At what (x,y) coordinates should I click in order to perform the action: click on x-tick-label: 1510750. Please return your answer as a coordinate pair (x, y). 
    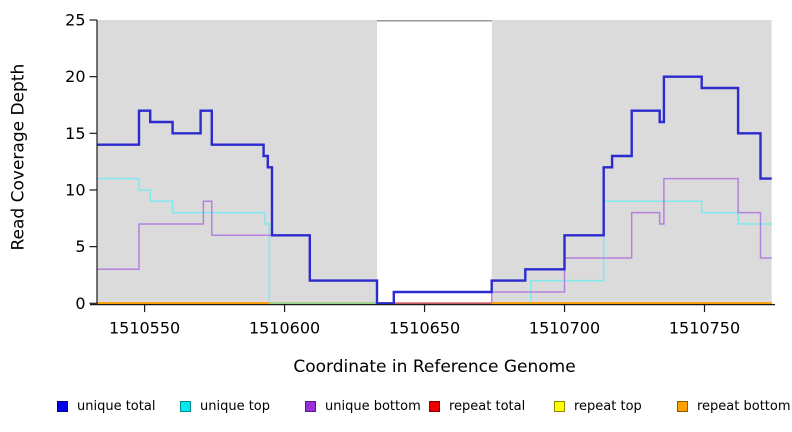
    Looking at the image, I should click on (704, 328).